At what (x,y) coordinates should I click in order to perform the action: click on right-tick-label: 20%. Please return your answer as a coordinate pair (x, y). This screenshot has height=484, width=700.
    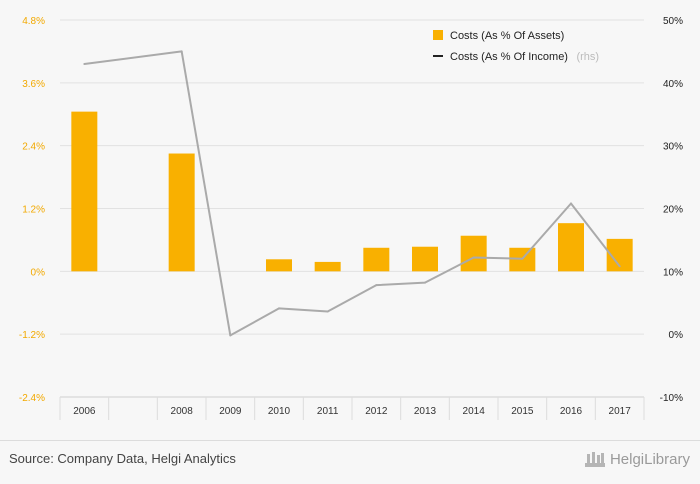
    Looking at the image, I should click on (673, 210).